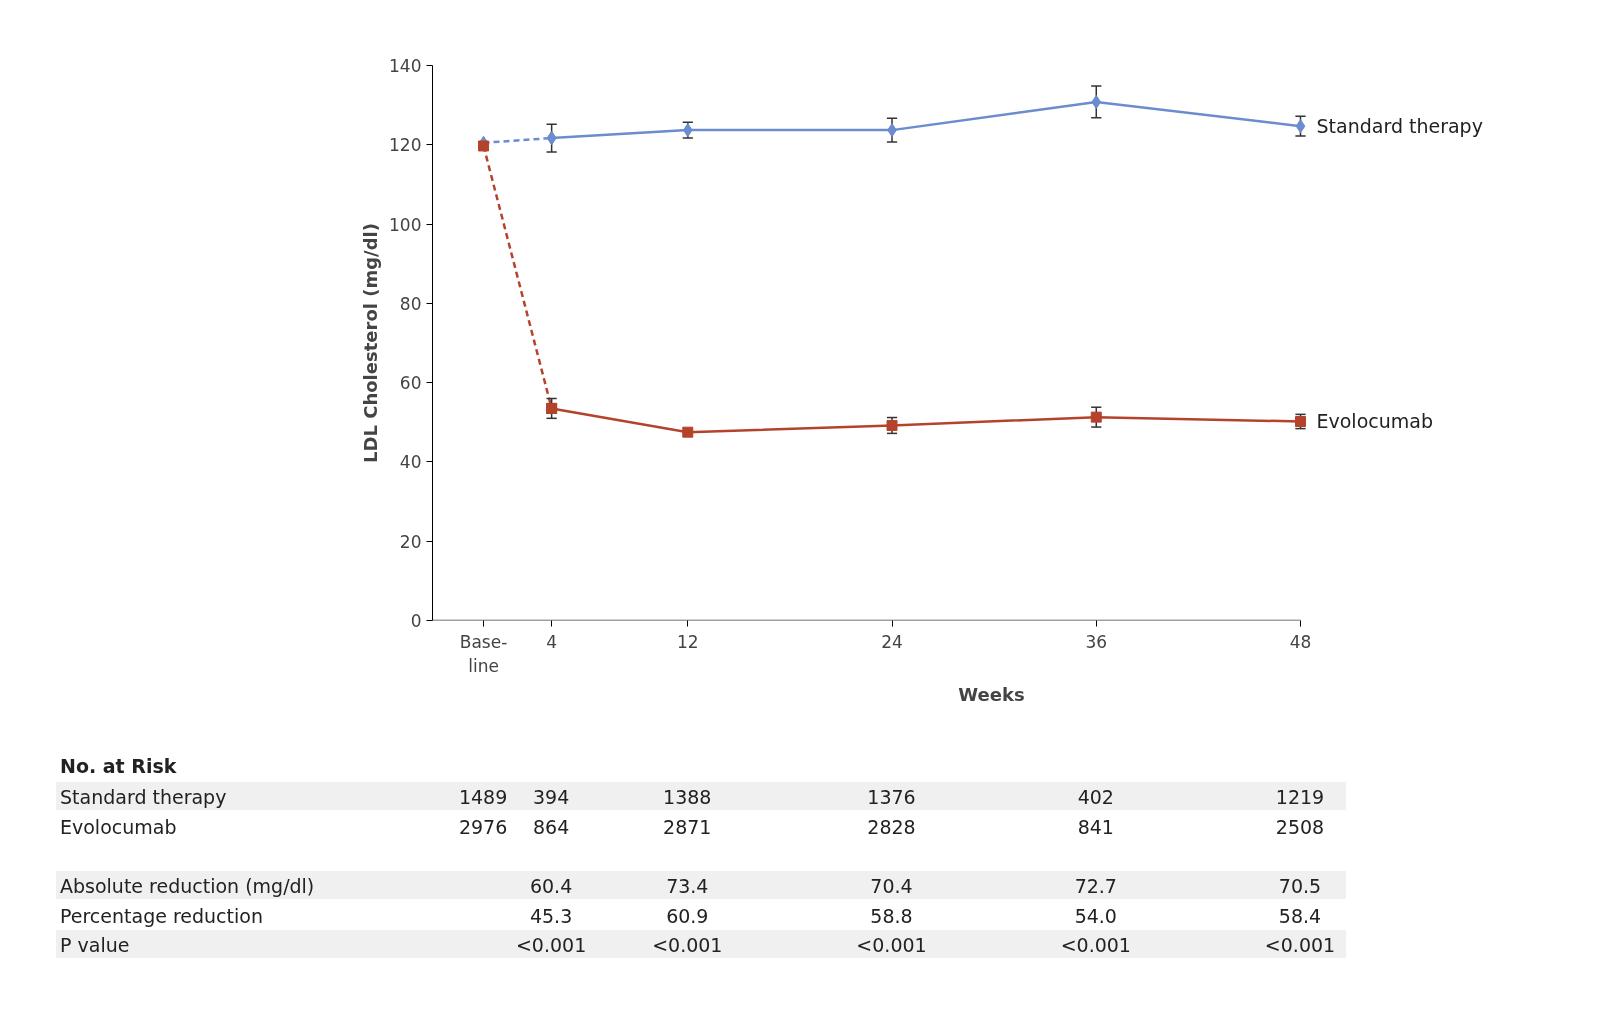 Image resolution: width=1610 pixels, height=1013 pixels. What do you see at coordinates (891, 916) in the screenshot?
I see `text: 58.8` at bounding box center [891, 916].